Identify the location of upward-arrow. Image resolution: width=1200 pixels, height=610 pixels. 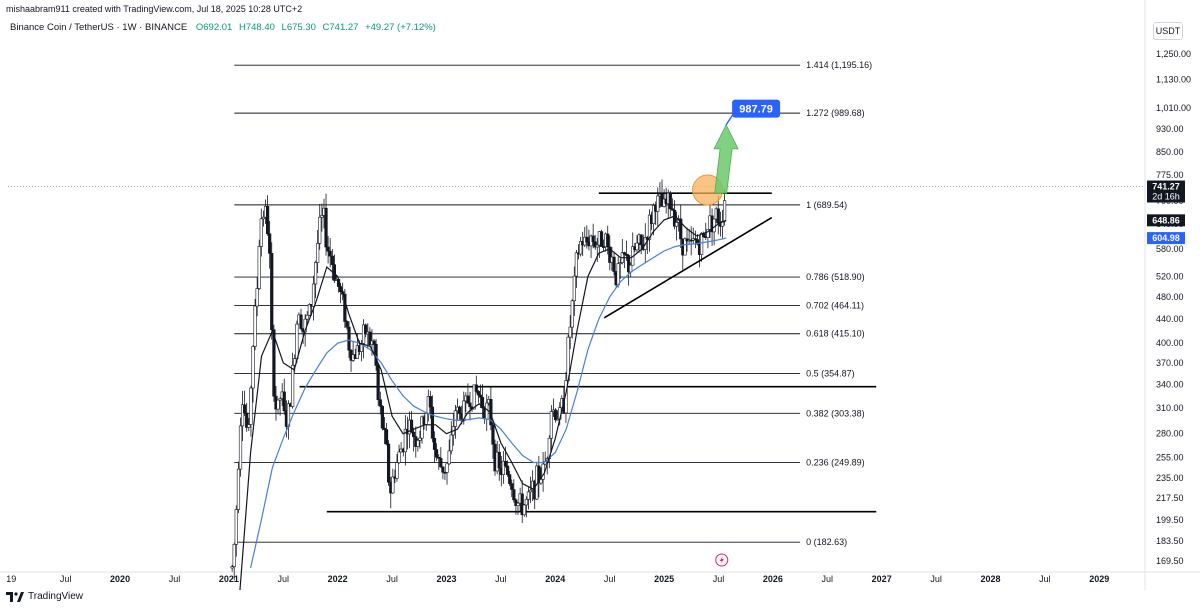
(726, 158).